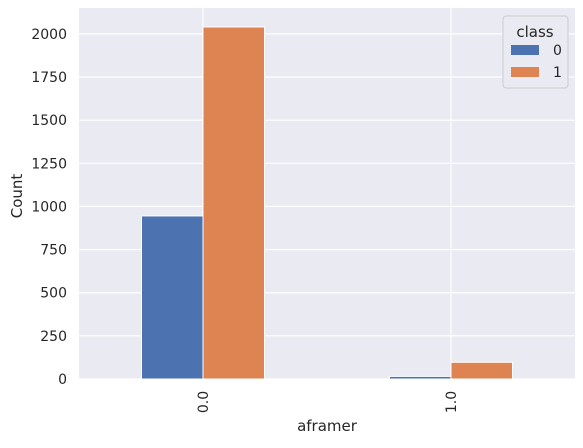  What do you see at coordinates (204, 402) in the screenshot?
I see `x-tick-label: 0.0` at bounding box center [204, 402].